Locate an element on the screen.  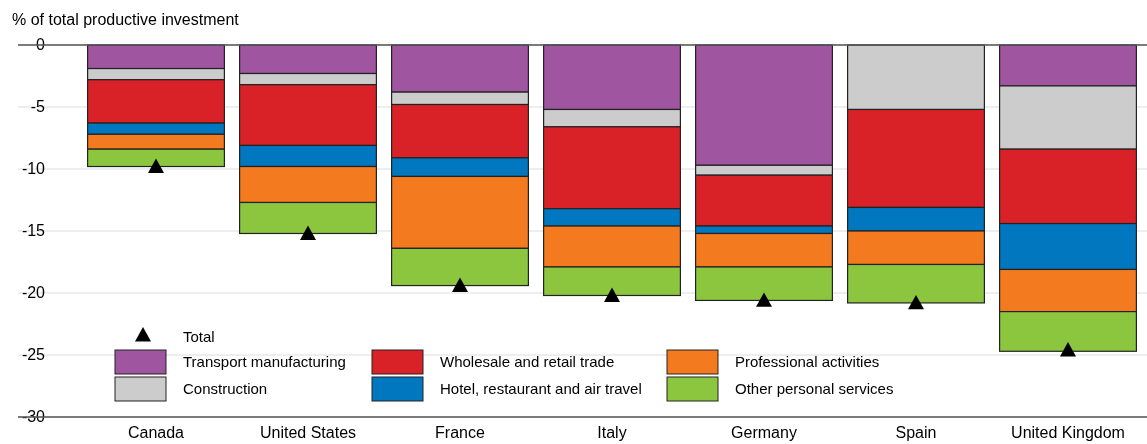
y-tick-label: -10 is located at coordinates (33, 168).